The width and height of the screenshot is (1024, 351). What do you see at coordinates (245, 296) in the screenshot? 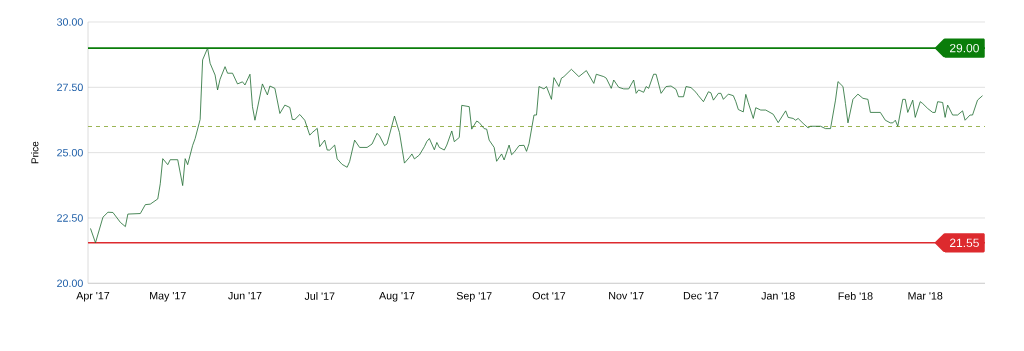
I see `x-tick-label: Jun '17` at bounding box center [245, 296].